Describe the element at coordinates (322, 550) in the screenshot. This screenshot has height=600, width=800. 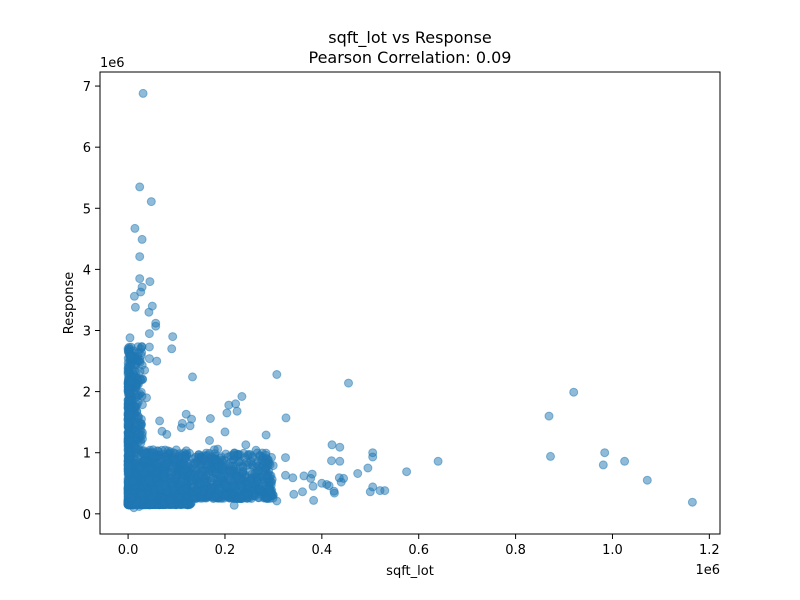
I see `x-tick-label: 0.4` at that location.